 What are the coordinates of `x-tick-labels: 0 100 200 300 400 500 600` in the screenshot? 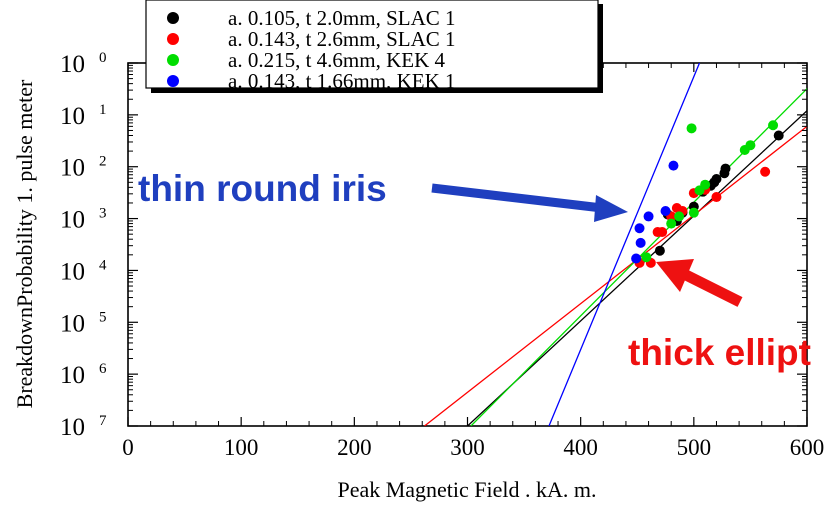 It's located at (473, 447).